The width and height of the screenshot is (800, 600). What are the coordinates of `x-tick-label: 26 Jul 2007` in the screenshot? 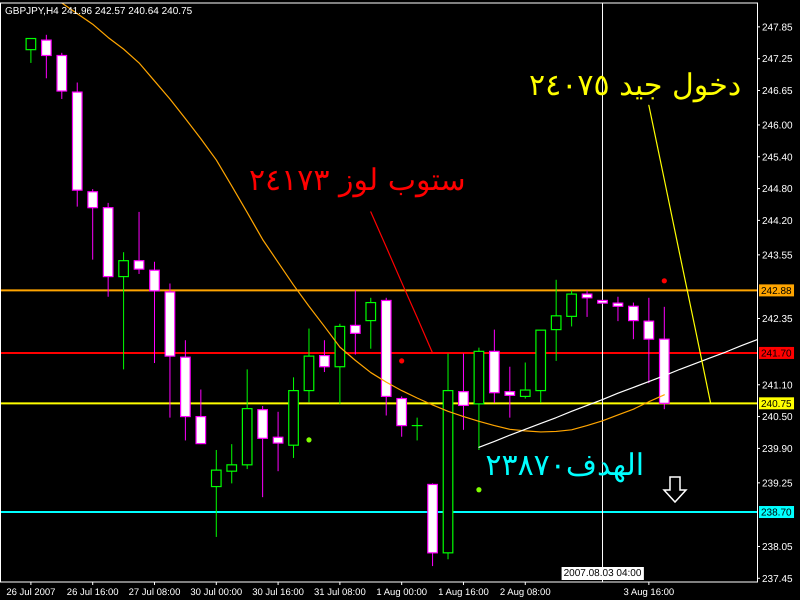 It's located at (31, 592).